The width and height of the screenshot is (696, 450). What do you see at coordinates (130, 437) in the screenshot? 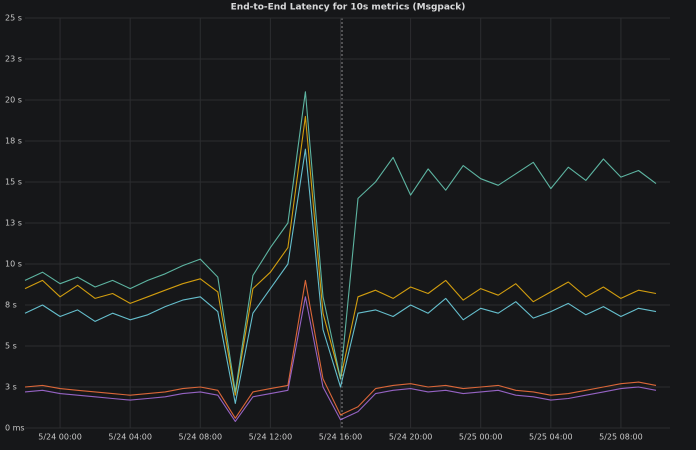
I see `x-tick-label: 5/24 04:00` at bounding box center [130, 437].